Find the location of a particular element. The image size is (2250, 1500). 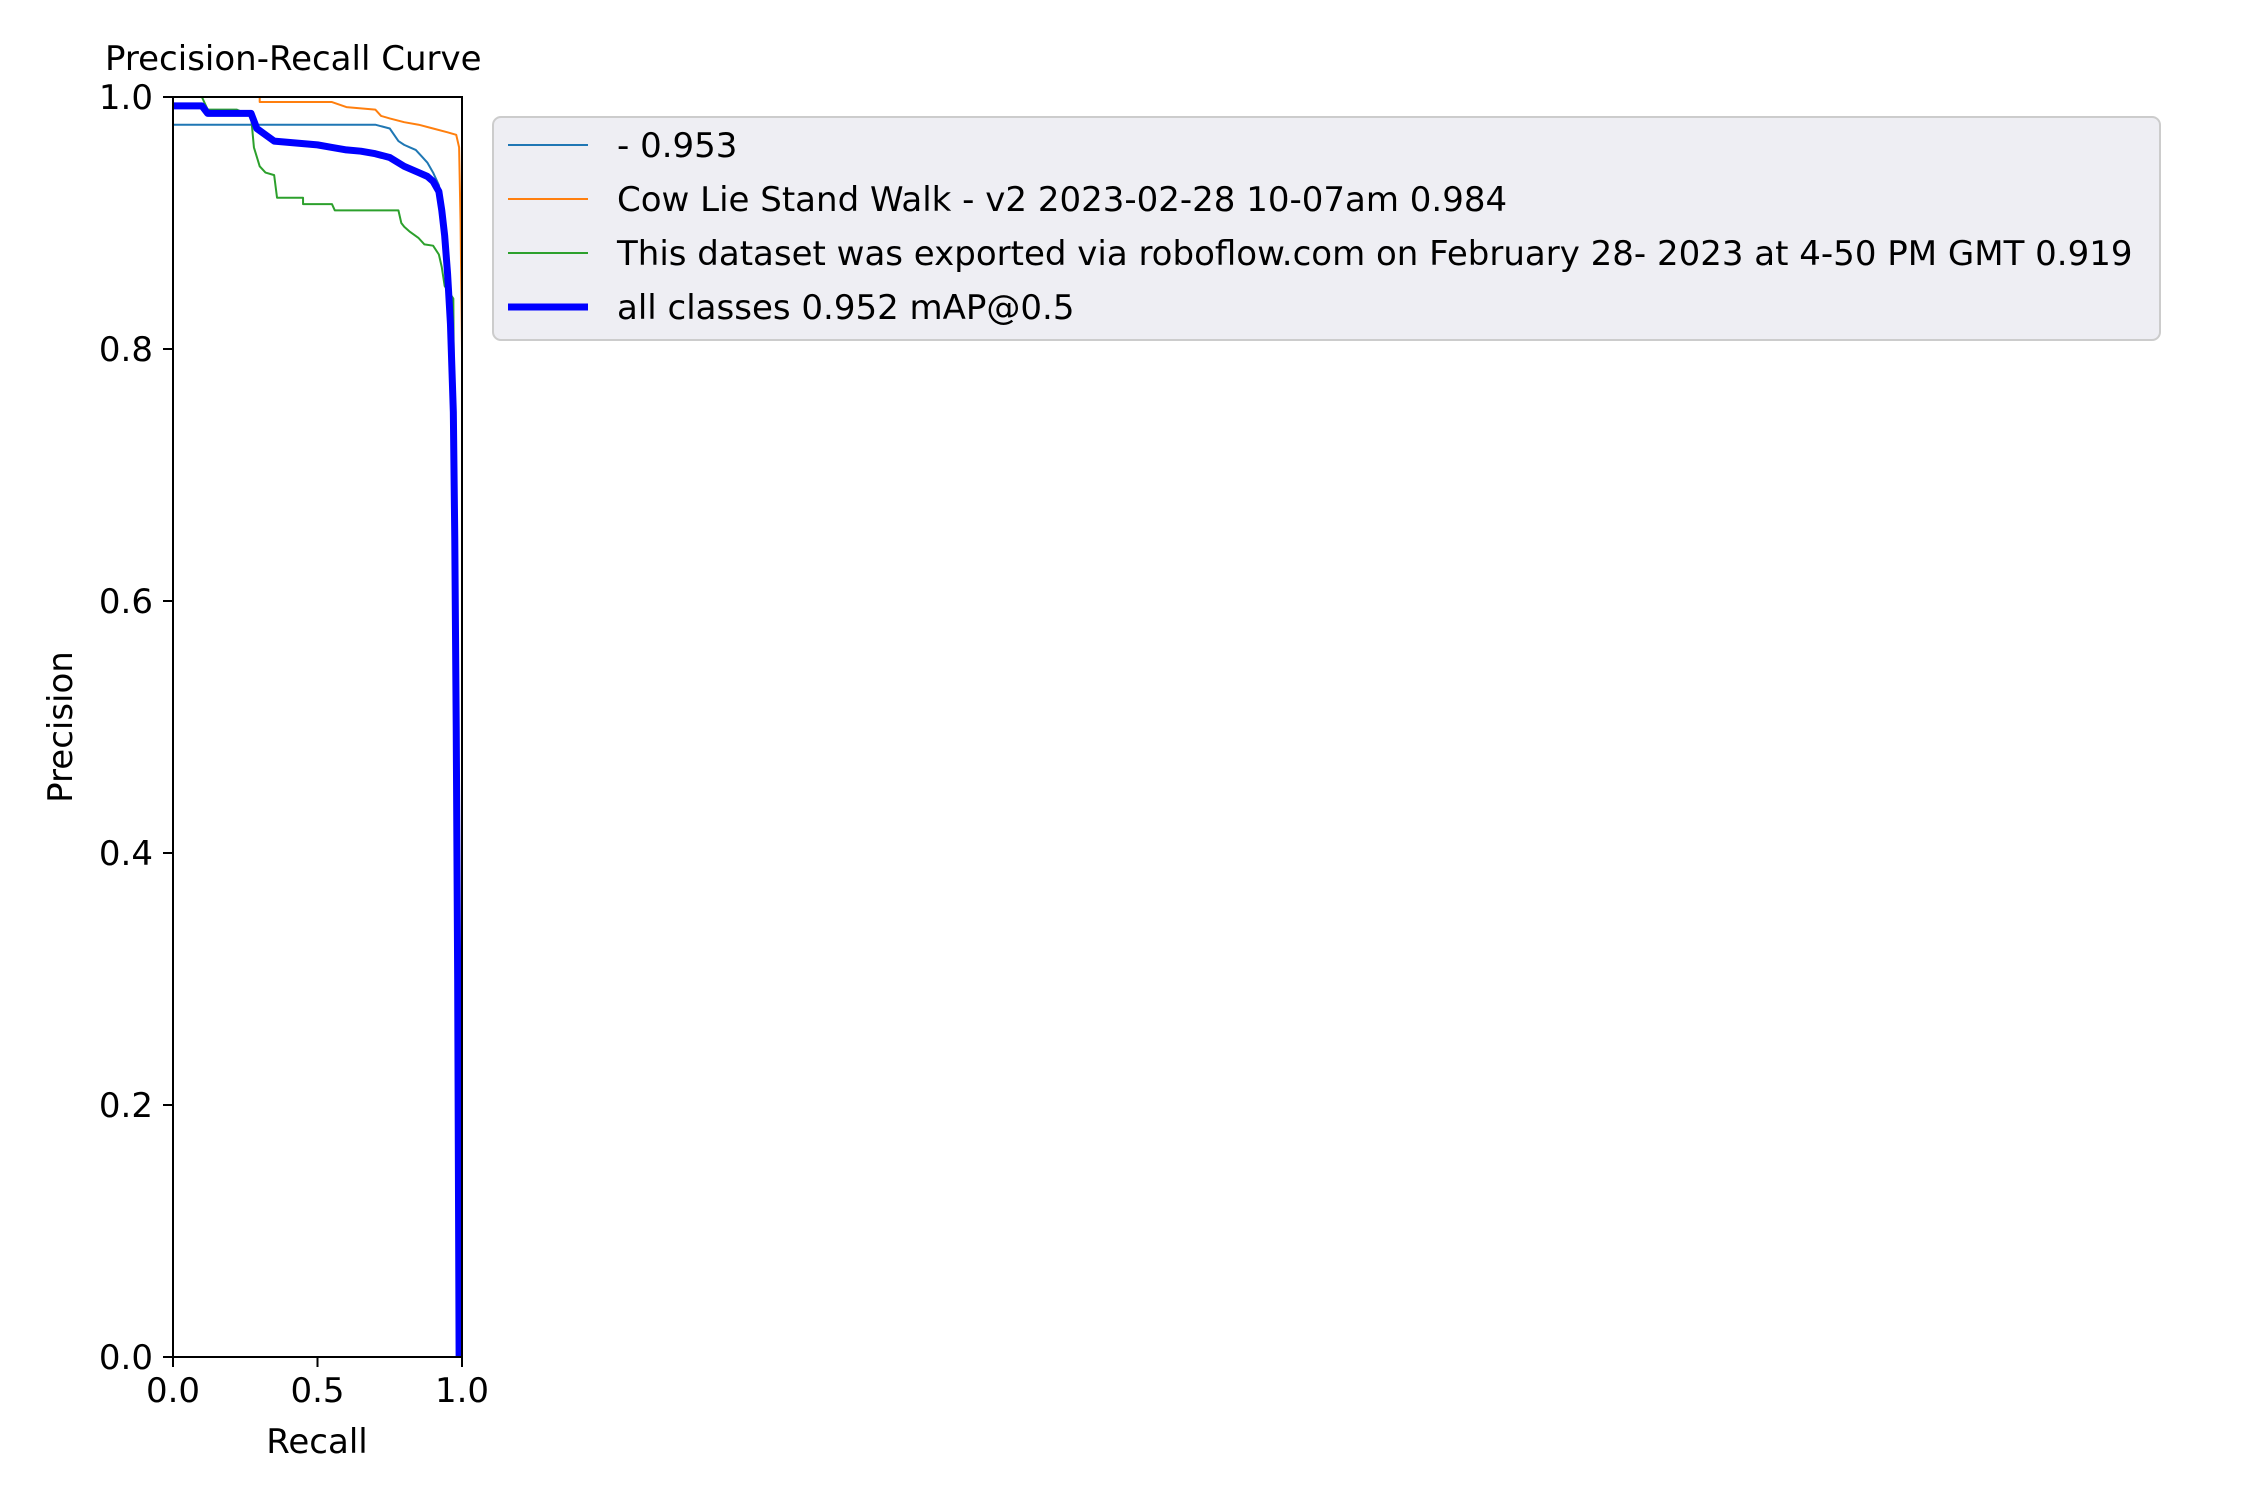

x-axis: 0.0 0.5 1.0 is located at coordinates (317, 1384).